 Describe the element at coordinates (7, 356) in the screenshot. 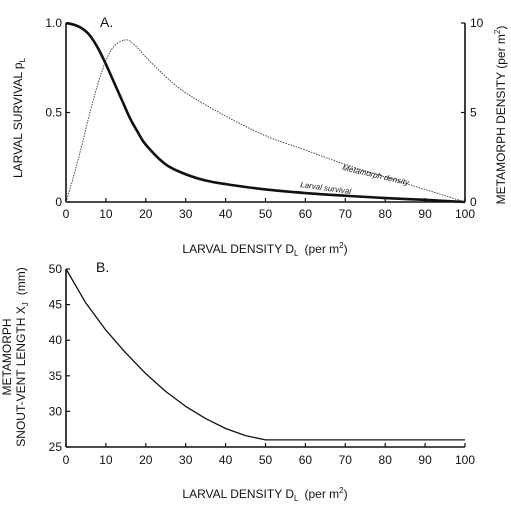

I see `panel-b-ylabel-line1: METAMORPH` at that location.